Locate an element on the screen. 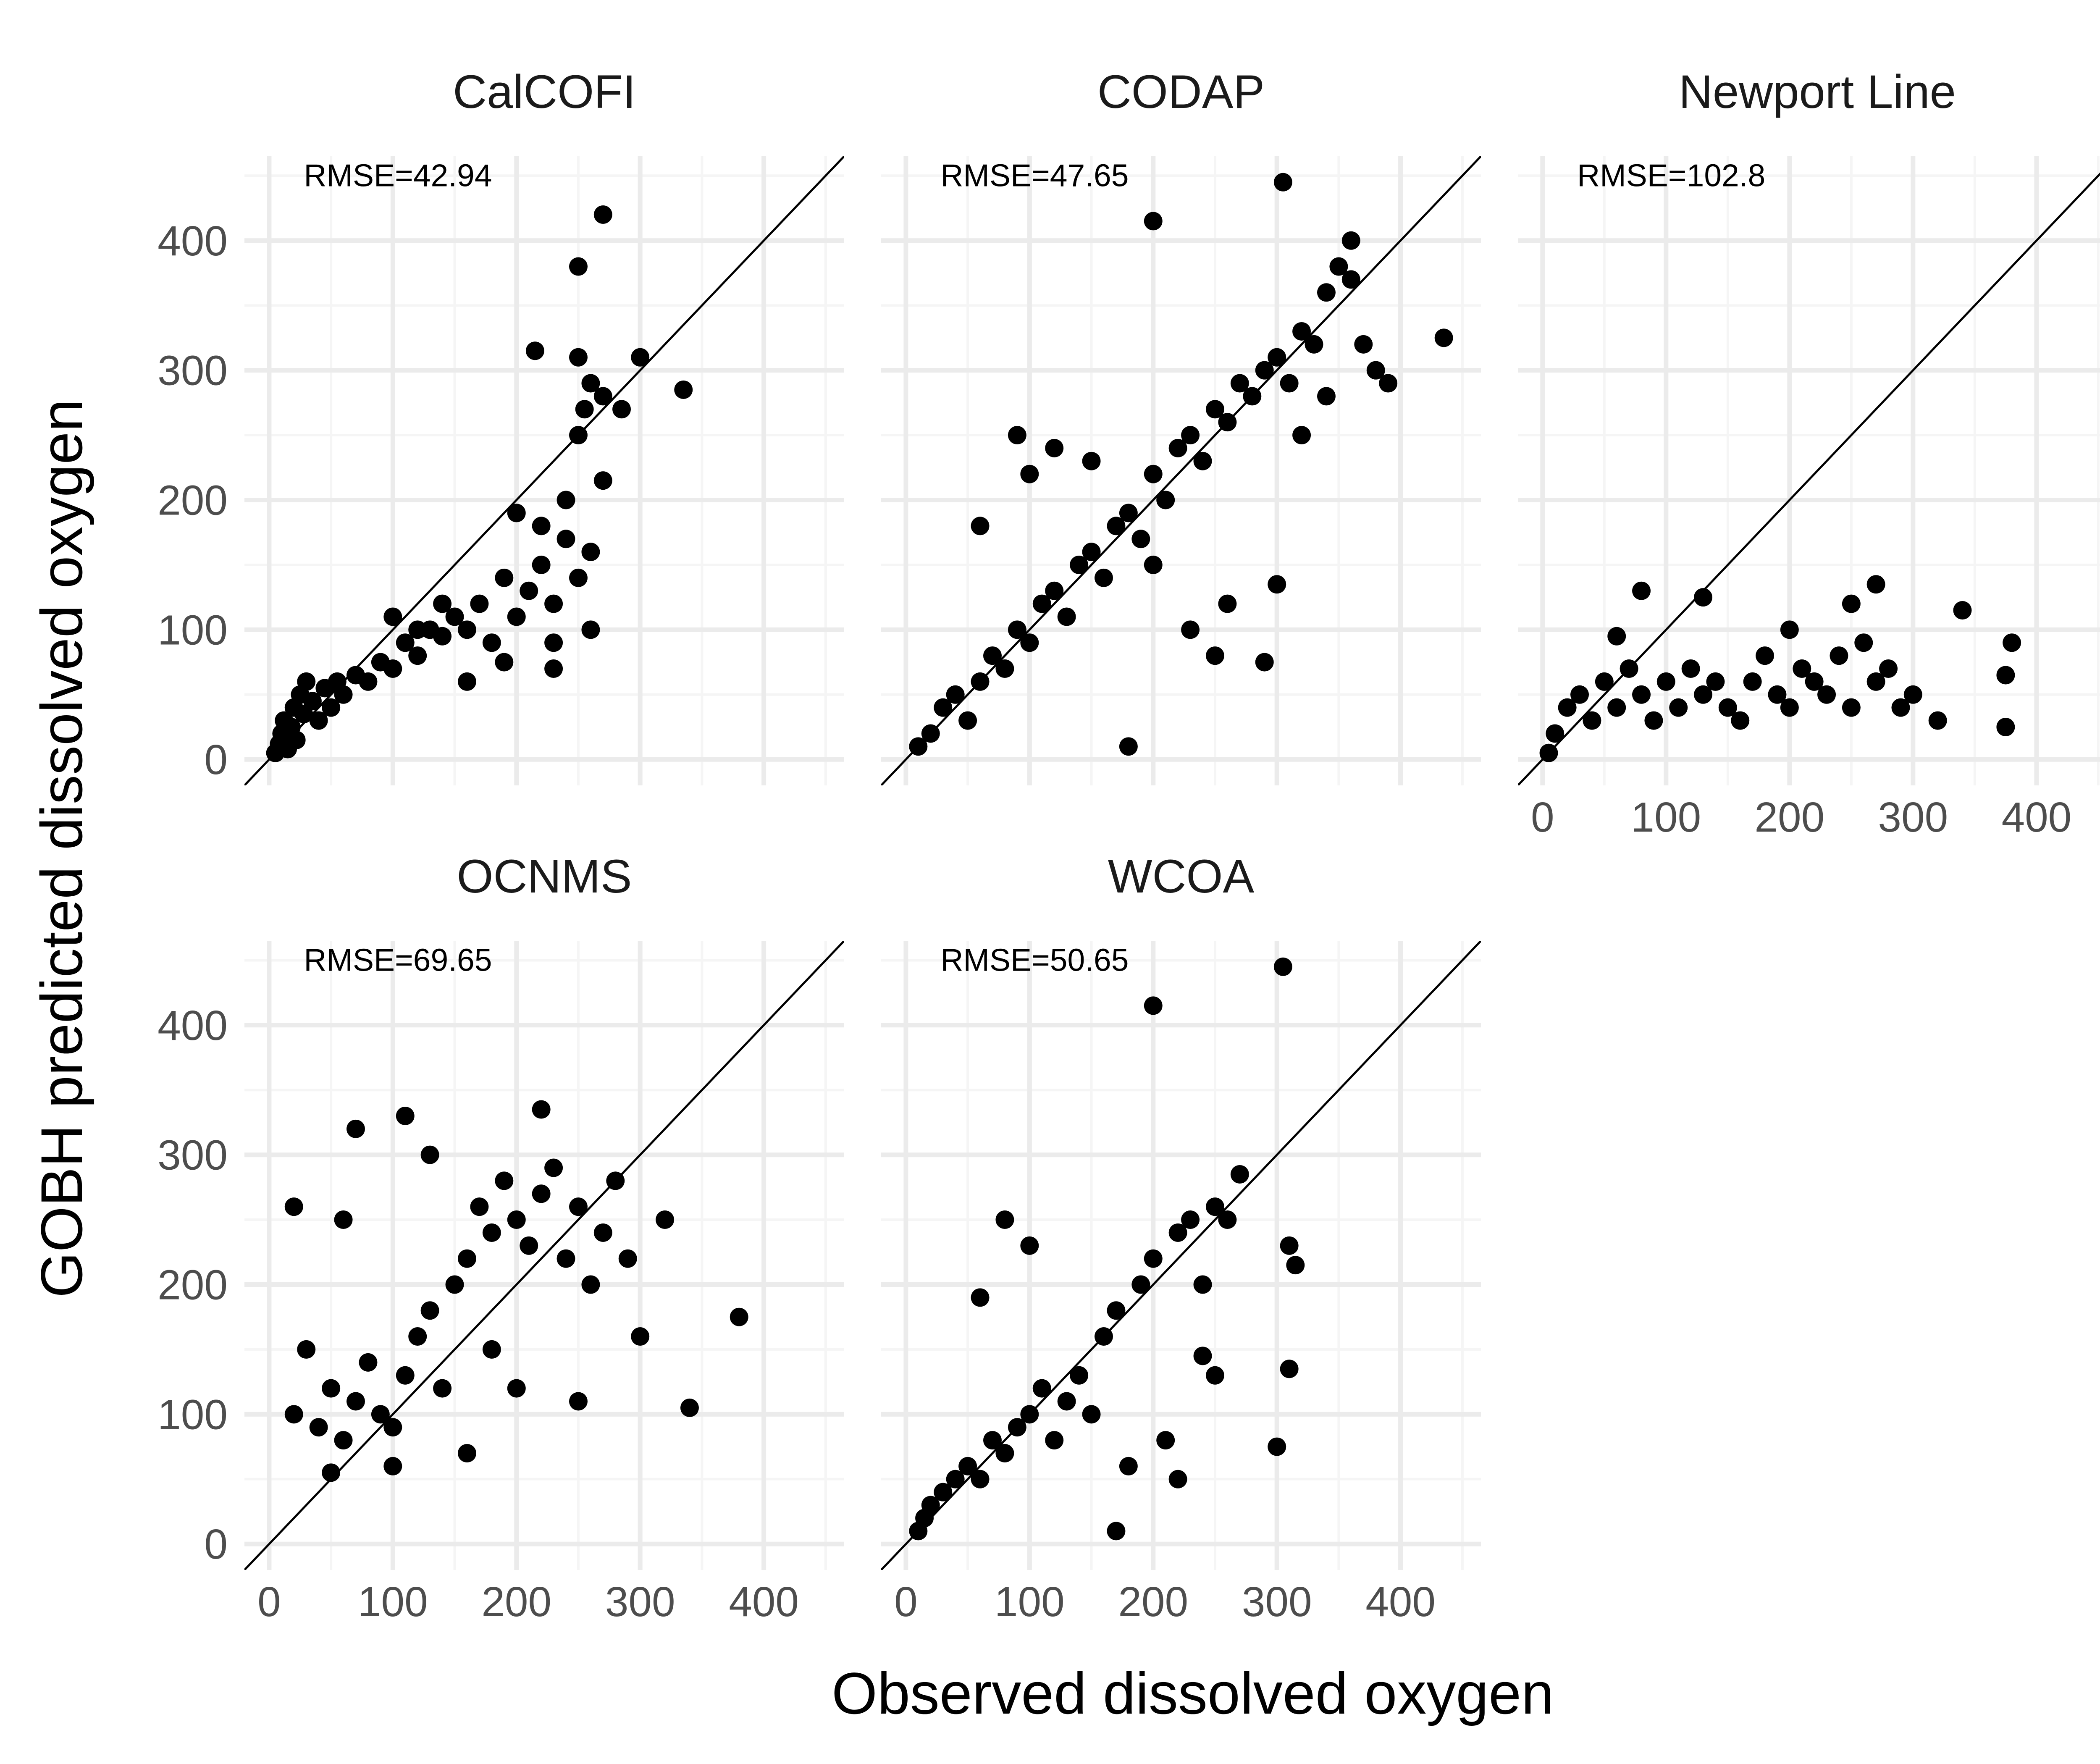 This screenshot has width=2100, height=1764. panel: WCOA RMSE=50.65 0 100 200 300 400 is located at coordinates (1181, 1237).